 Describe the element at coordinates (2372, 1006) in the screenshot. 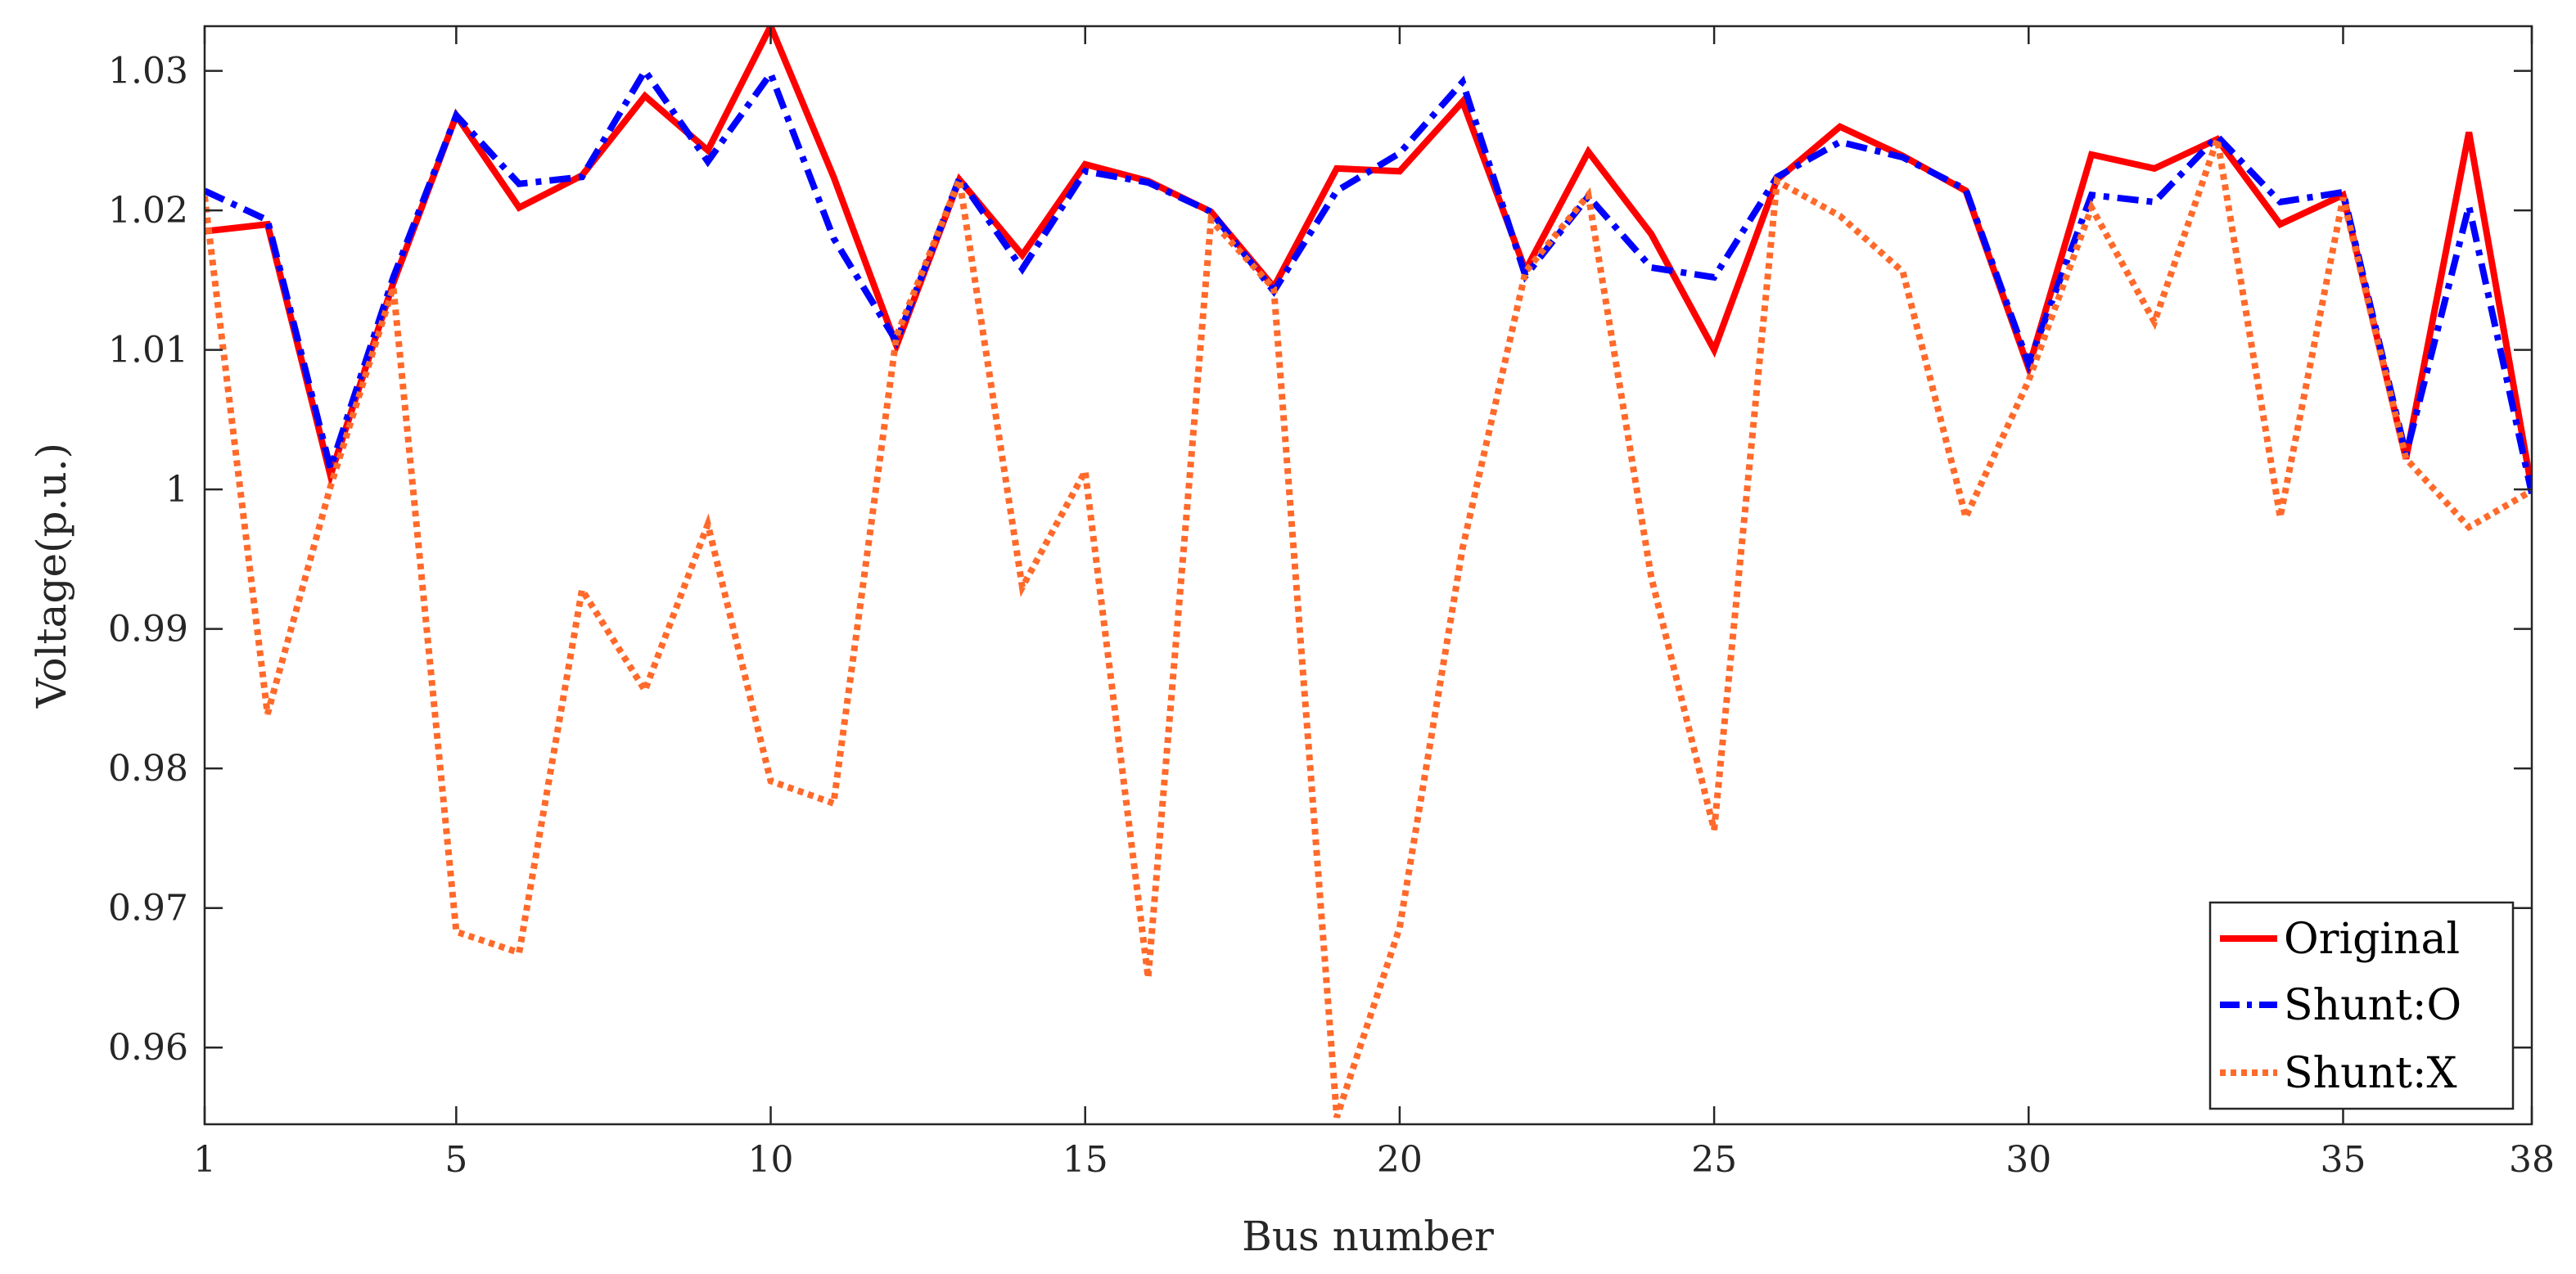

I see `legend-label-shunt-o: Shunt:O` at that location.